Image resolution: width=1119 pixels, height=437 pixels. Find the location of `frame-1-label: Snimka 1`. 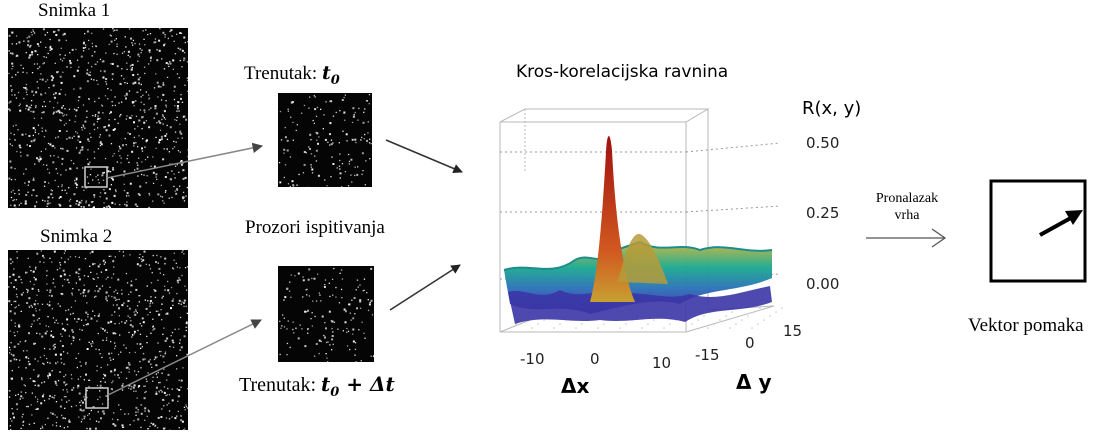

frame-1-label: Snimka 1 is located at coordinates (74, 10).